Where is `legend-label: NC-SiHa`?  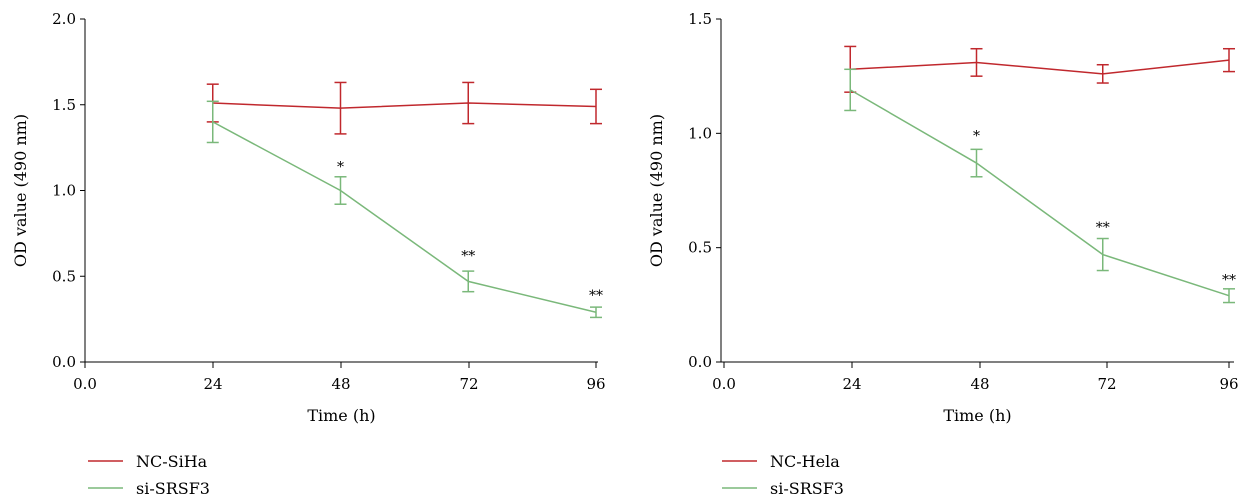
legend-label: NC-SiHa is located at coordinates (172, 461).